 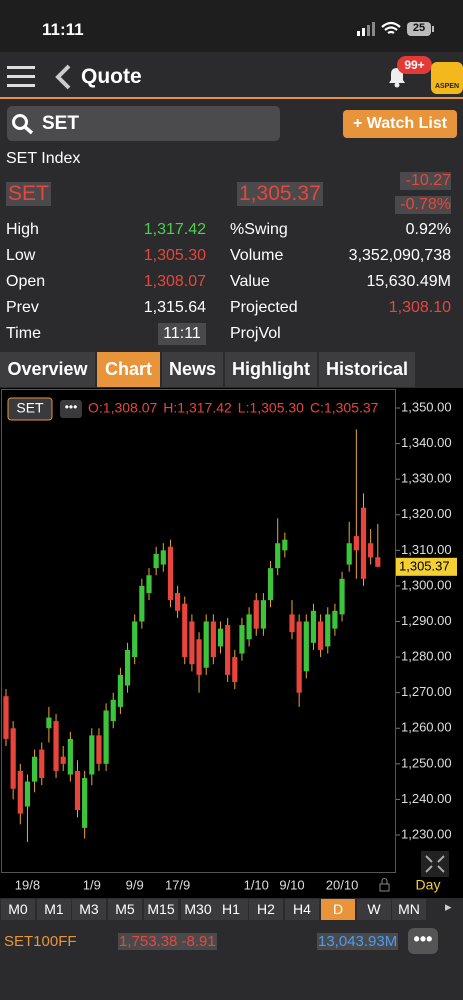 What do you see at coordinates (271, 369) in the screenshot?
I see `tab: Highlight` at bounding box center [271, 369].